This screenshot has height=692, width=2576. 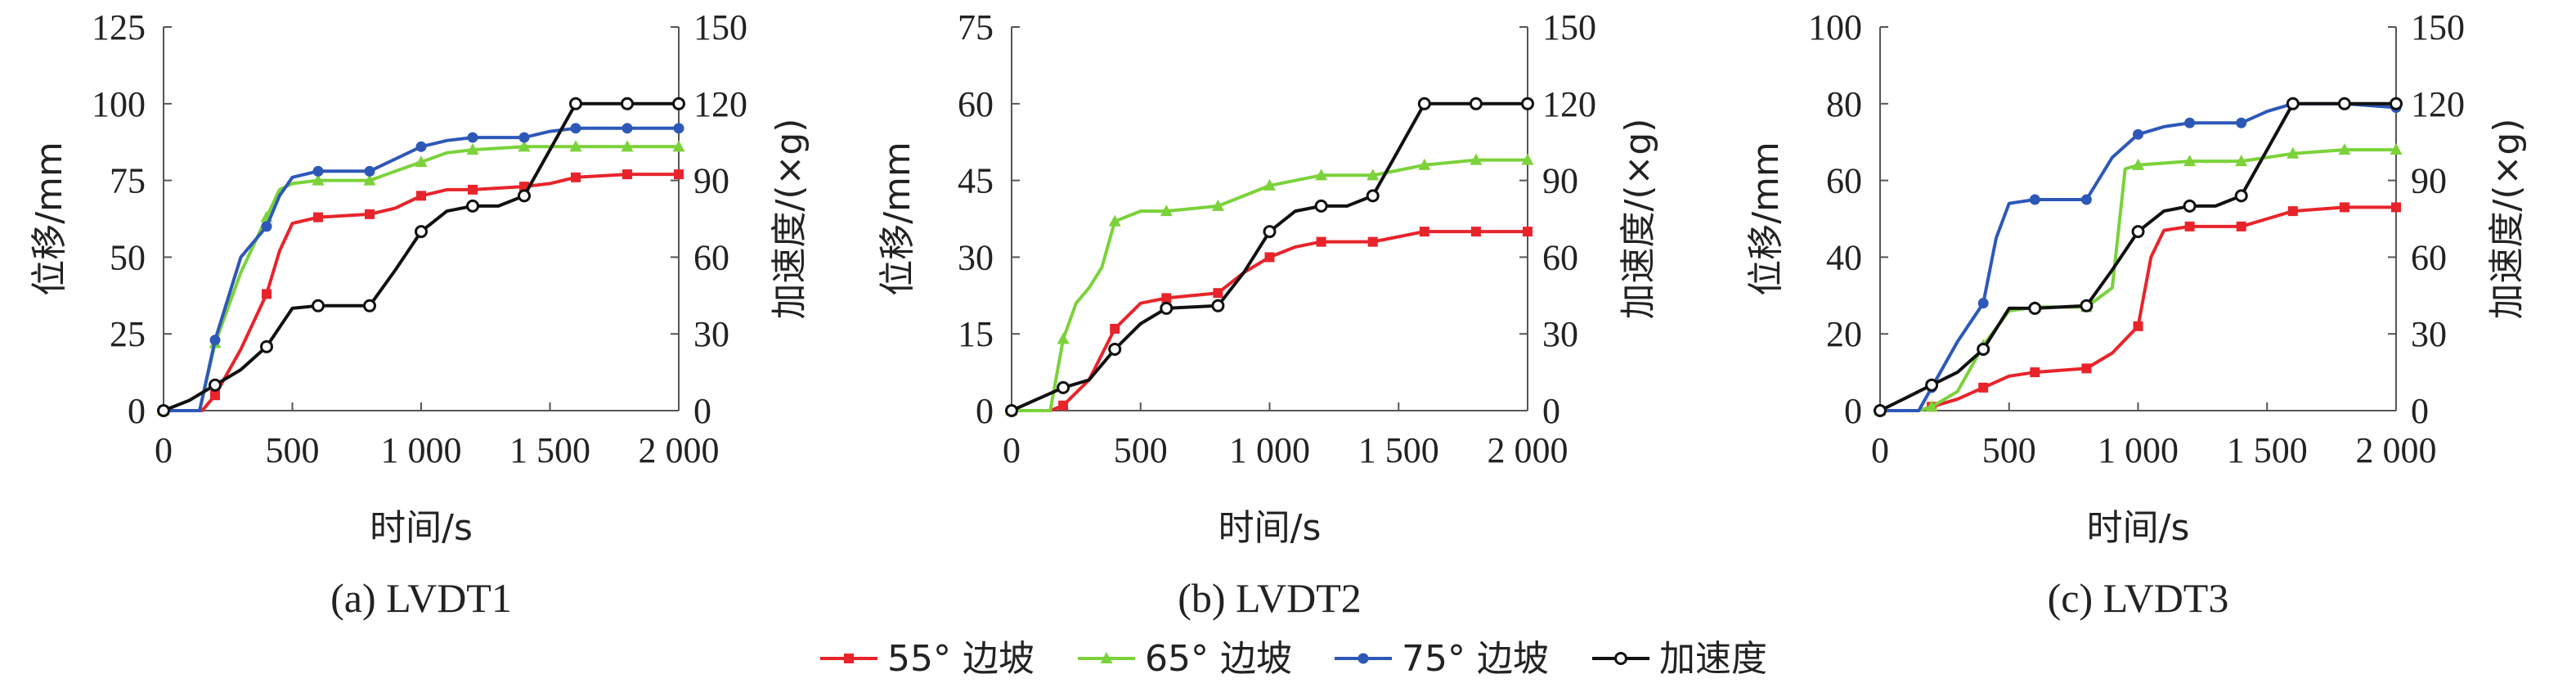 I want to click on x-tick-label: 2 000, so click(x=1528, y=450).